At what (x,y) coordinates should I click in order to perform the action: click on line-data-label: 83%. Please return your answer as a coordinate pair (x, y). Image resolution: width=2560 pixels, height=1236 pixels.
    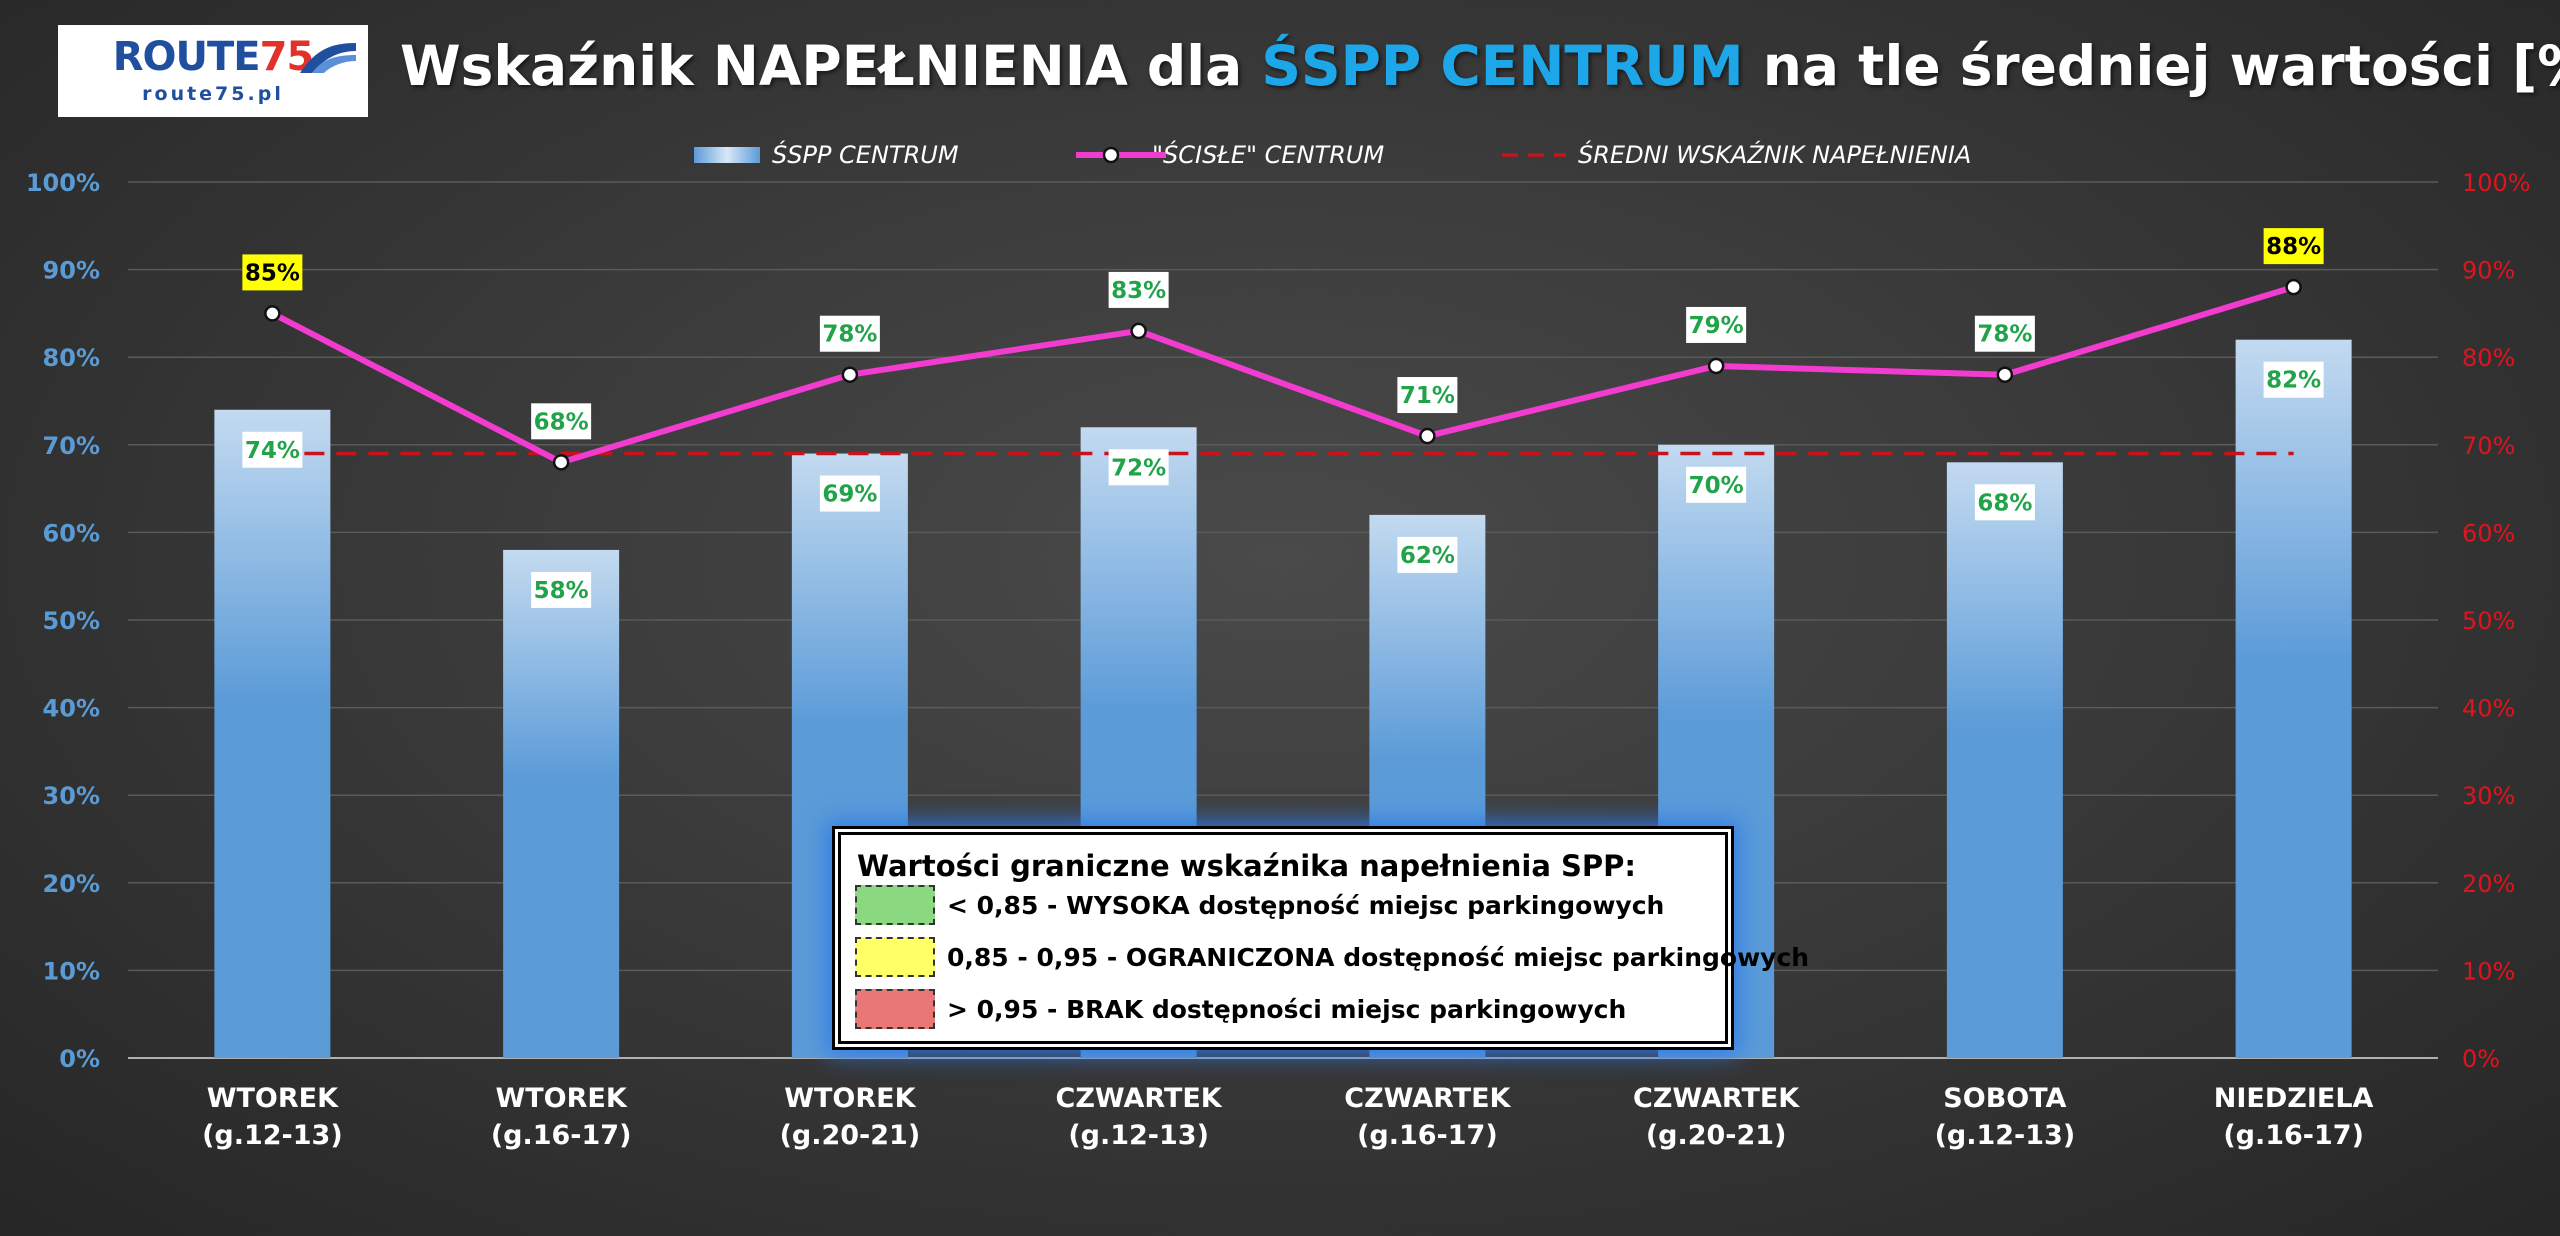
    Looking at the image, I should click on (1138, 291).